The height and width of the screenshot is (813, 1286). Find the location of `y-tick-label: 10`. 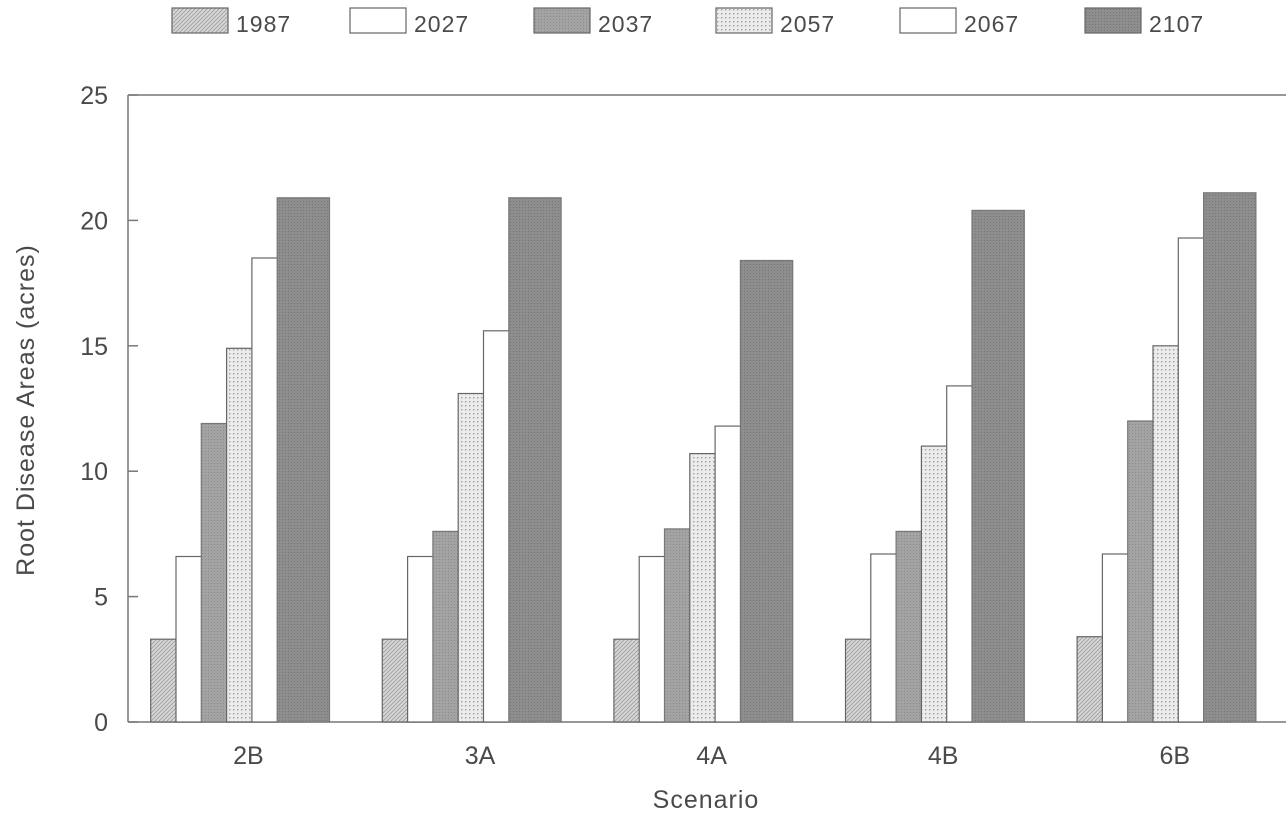

y-tick-label: 10 is located at coordinates (94, 472).